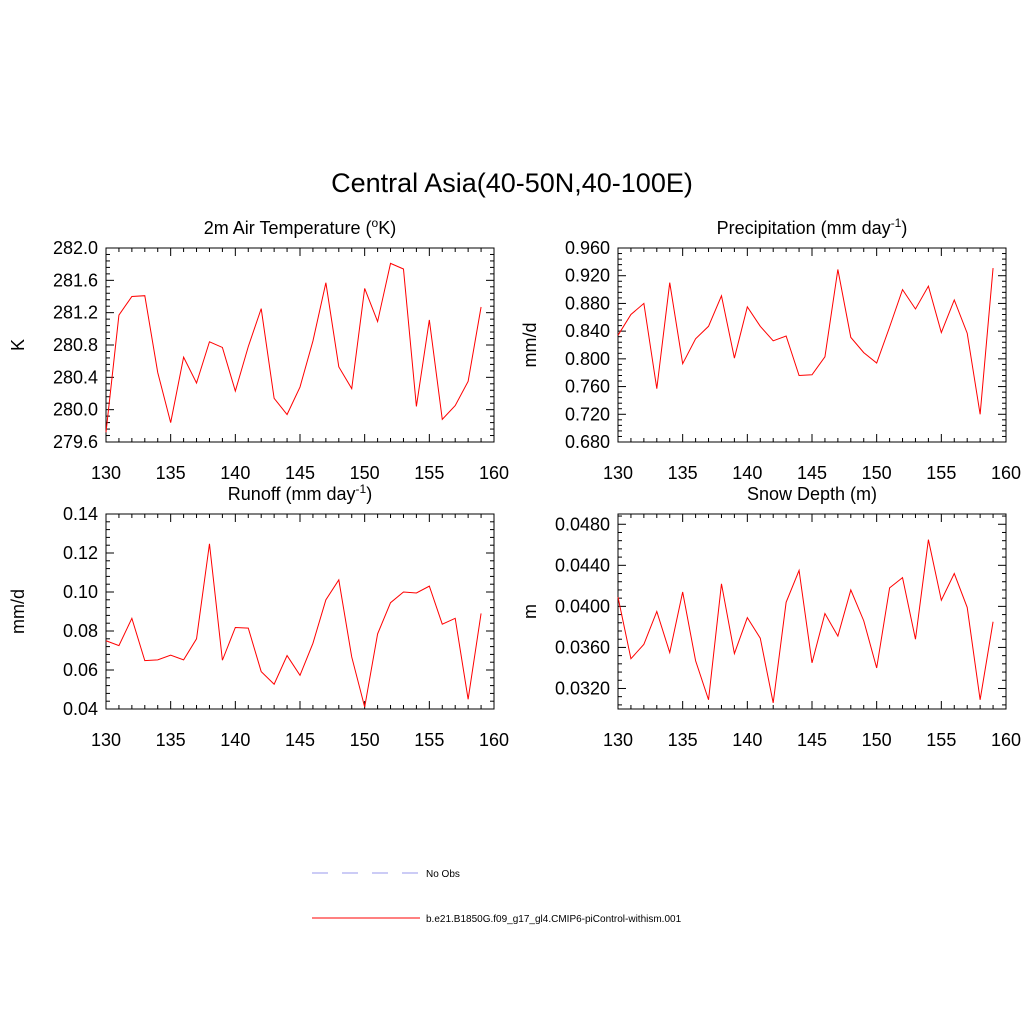 This screenshot has height=1024, width=1024. Describe the element at coordinates (587, 442) in the screenshot. I see `y-tick-label: 0.680` at that location.